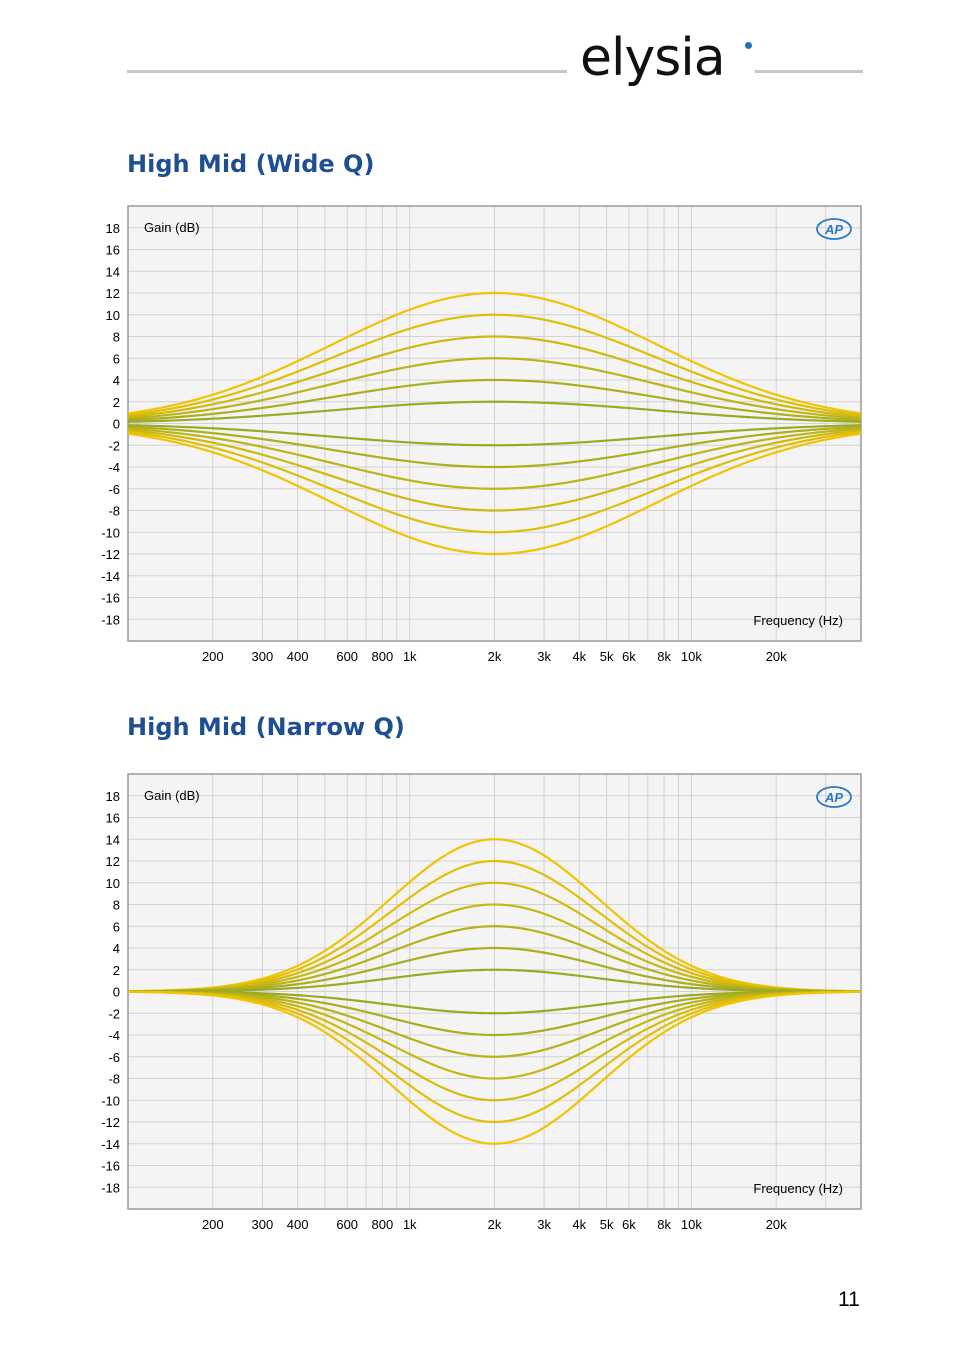 The image size is (954, 1345). What do you see at coordinates (266, 727) in the screenshot?
I see `section-title-narrow-q: High Mid (Narrow Q)` at bounding box center [266, 727].